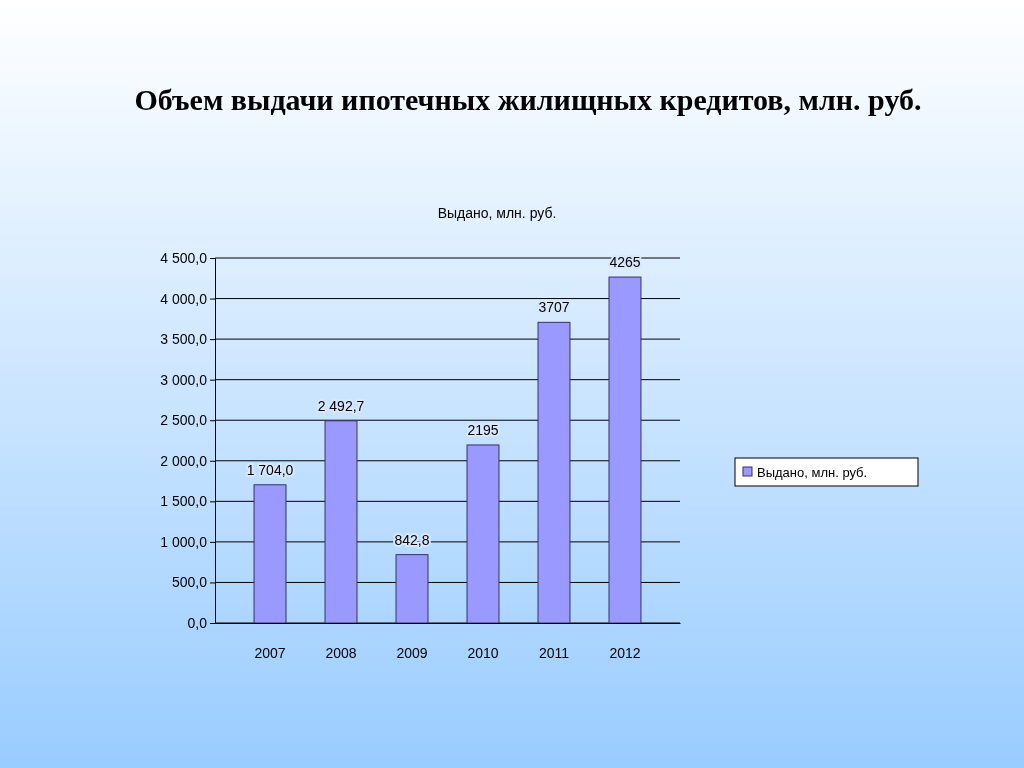 The width and height of the screenshot is (1024, 768). Describe the element at coordinates (184, 298) in the screenshot. I see `y-tick-label: 4 000,0` at that location.